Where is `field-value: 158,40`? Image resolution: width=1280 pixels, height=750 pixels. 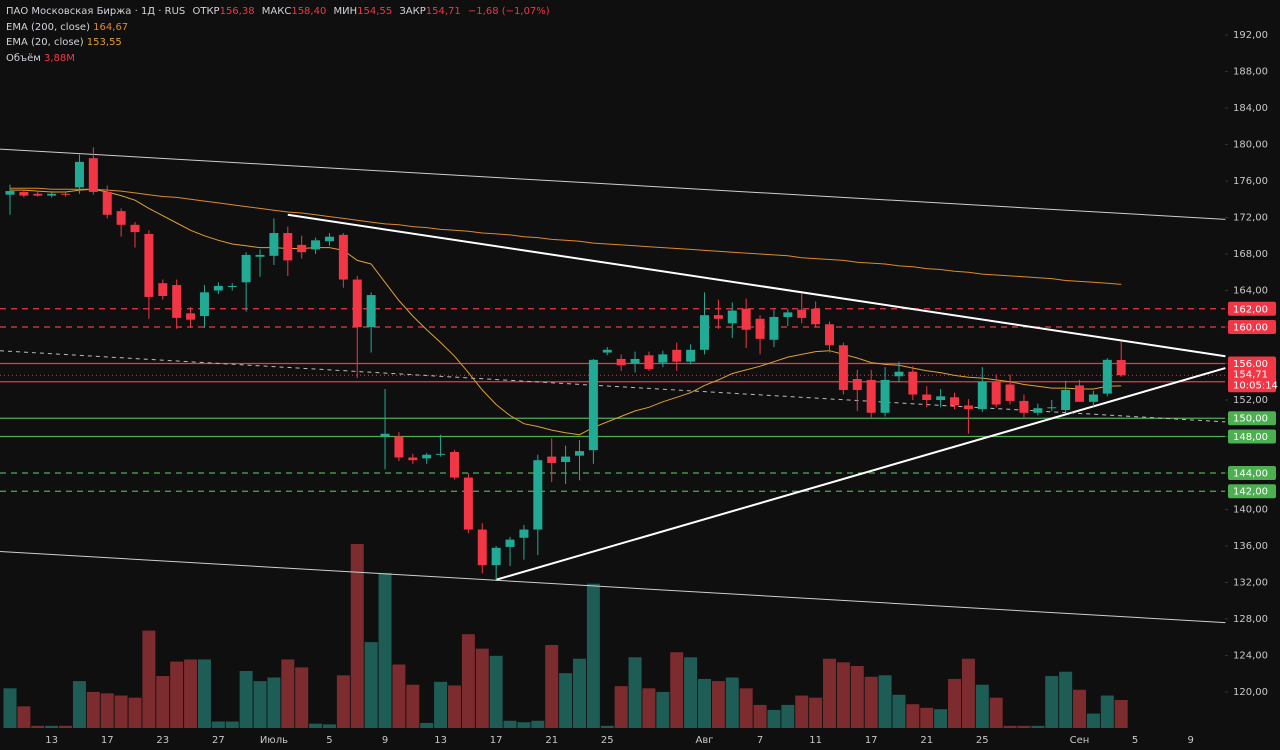
field-value: 158,40 is located at coordinates (309, 11).